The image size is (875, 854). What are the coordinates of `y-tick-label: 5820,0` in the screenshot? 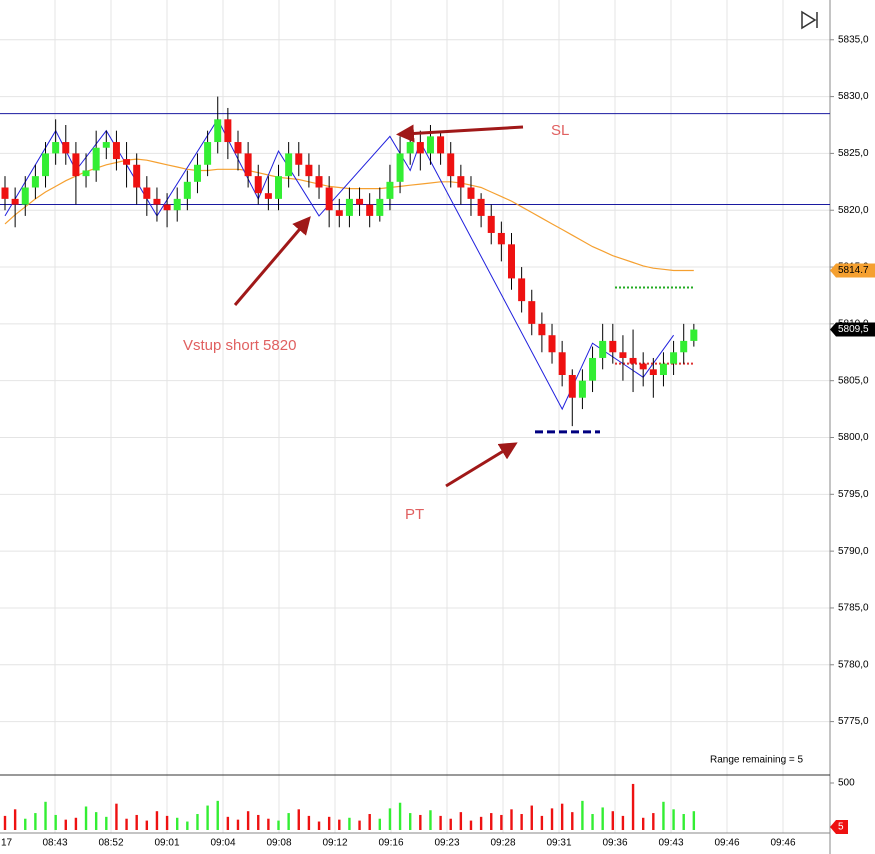 It's located at (853, 210).